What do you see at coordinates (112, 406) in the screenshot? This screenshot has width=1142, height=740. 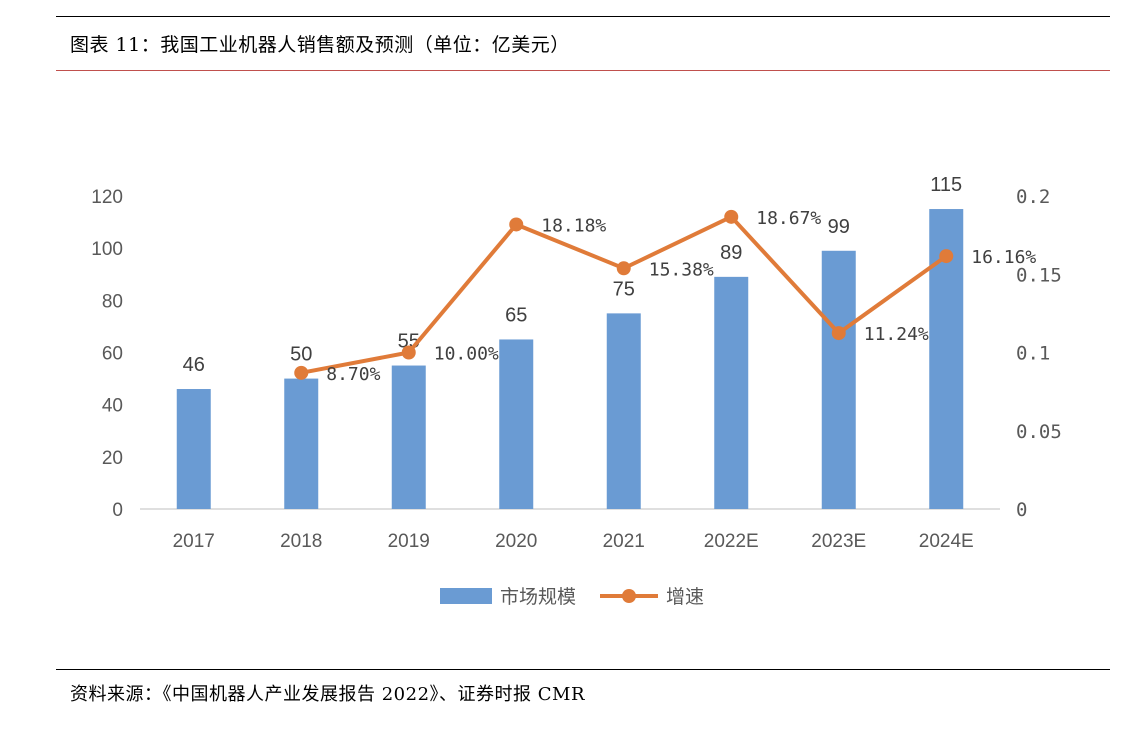 I see `y-left-tick-label: 40` at bounding box center [112, 406].